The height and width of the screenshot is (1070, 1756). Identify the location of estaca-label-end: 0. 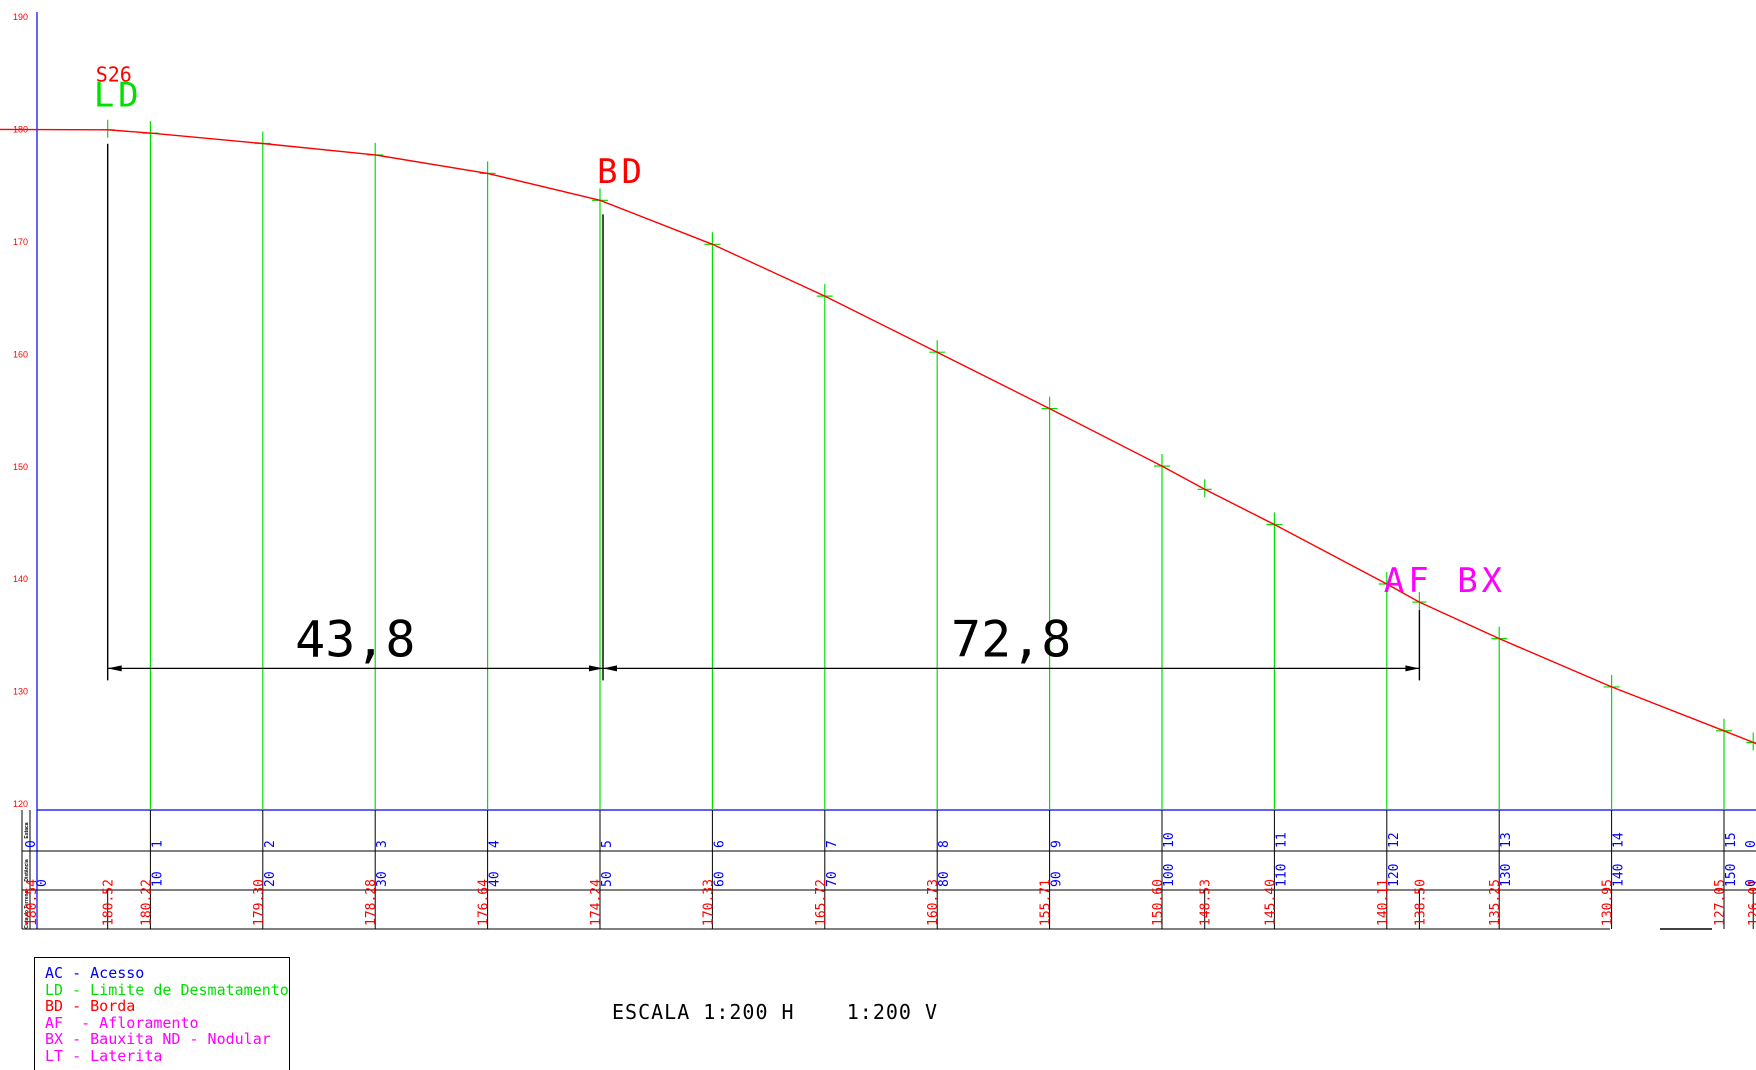
(1750, 844).